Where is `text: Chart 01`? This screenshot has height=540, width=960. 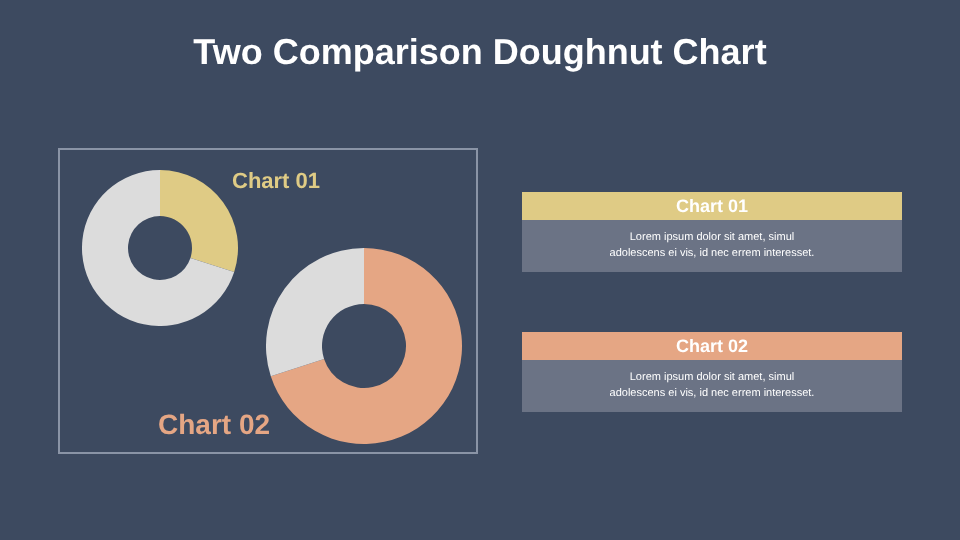 text: Chart 01 is located at coordinates (712, 206).